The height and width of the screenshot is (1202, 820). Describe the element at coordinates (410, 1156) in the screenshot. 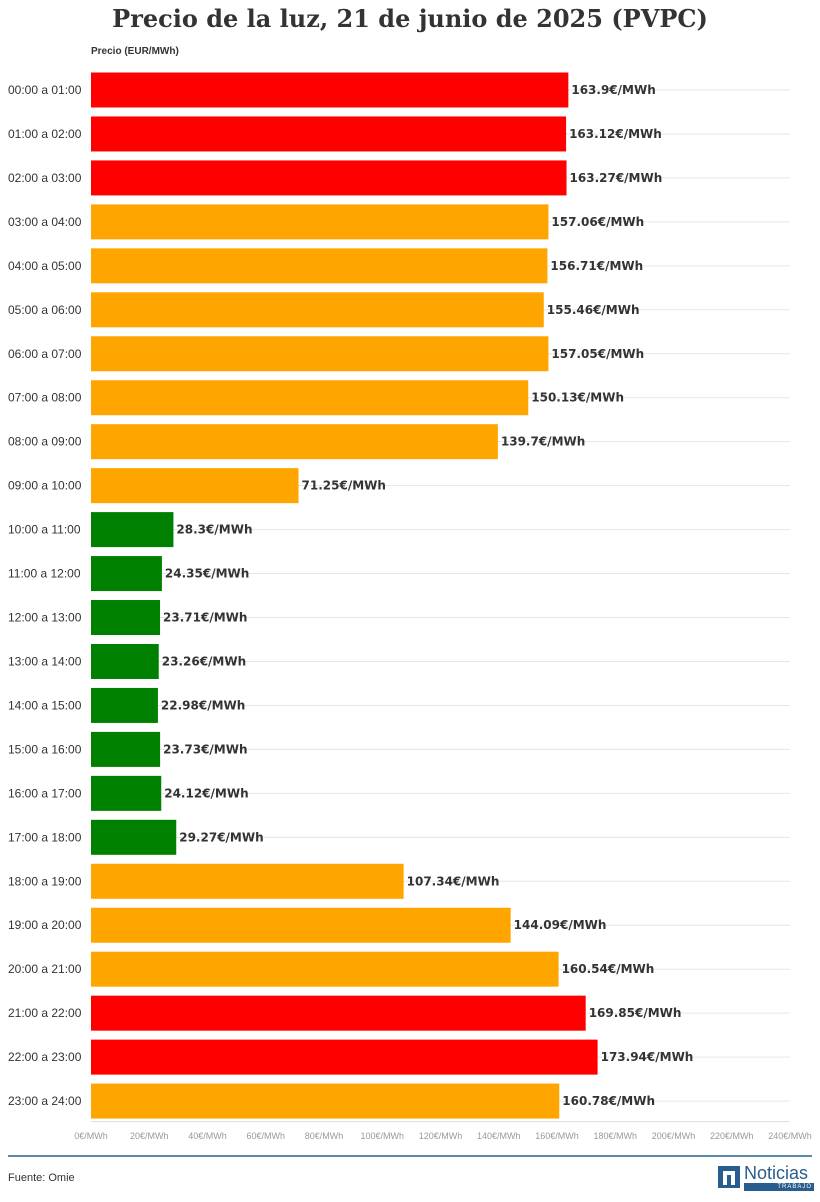

I see `footer-divider` at that location.